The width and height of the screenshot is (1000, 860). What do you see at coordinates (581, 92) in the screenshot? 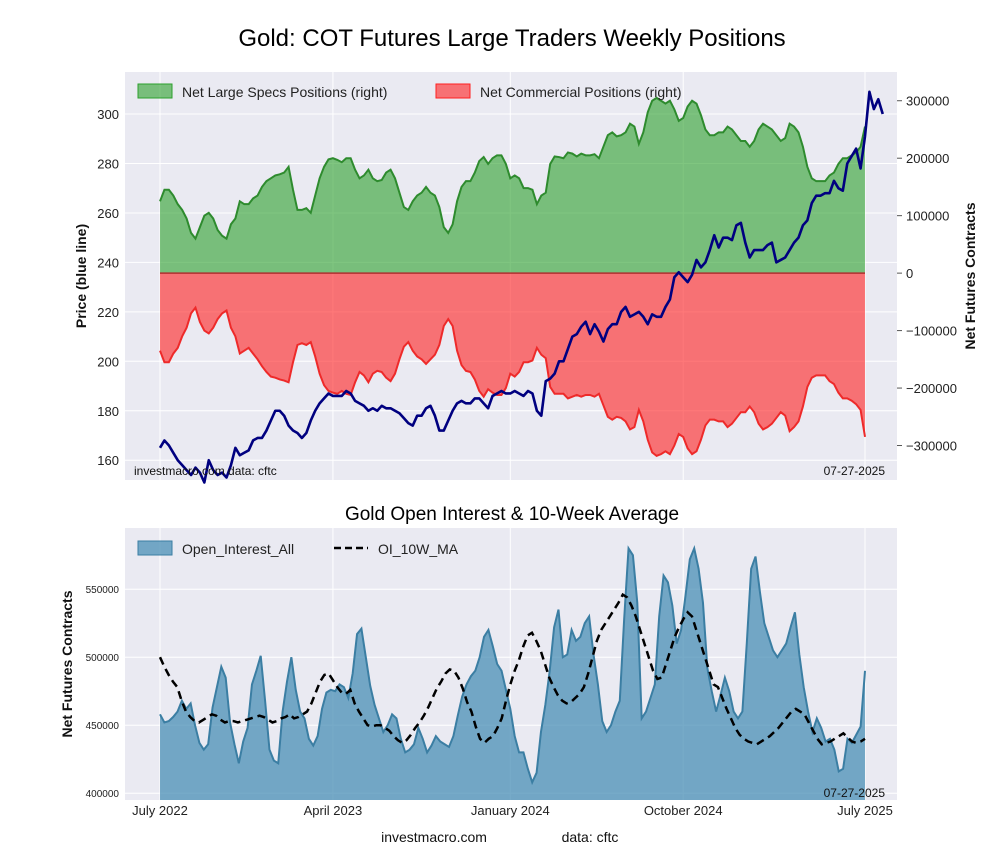
I see `legend-label-commercial: Net Commercial Positions (right)` at bounding box center [581, 92].